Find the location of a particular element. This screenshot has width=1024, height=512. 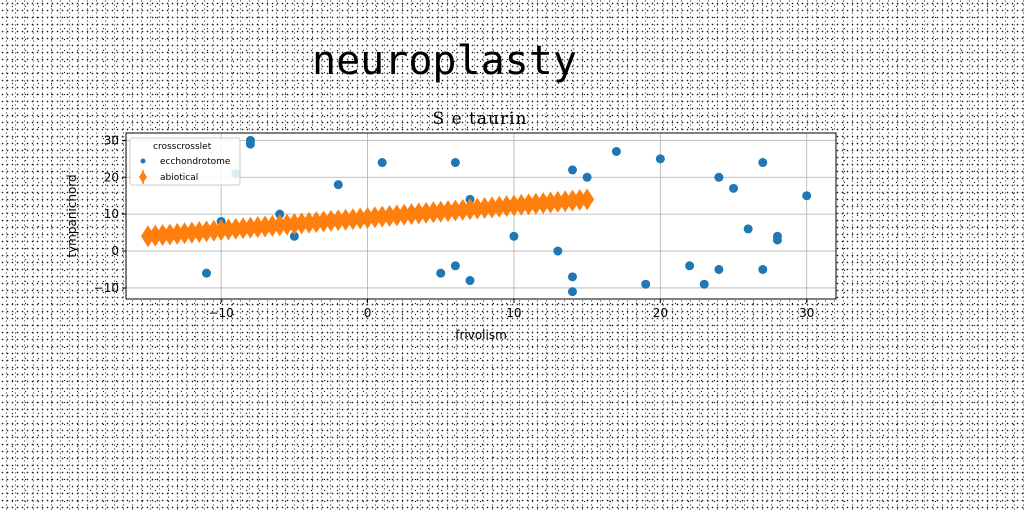

legend-label-abiotical: abiotical is located at coordinates (179, 178).